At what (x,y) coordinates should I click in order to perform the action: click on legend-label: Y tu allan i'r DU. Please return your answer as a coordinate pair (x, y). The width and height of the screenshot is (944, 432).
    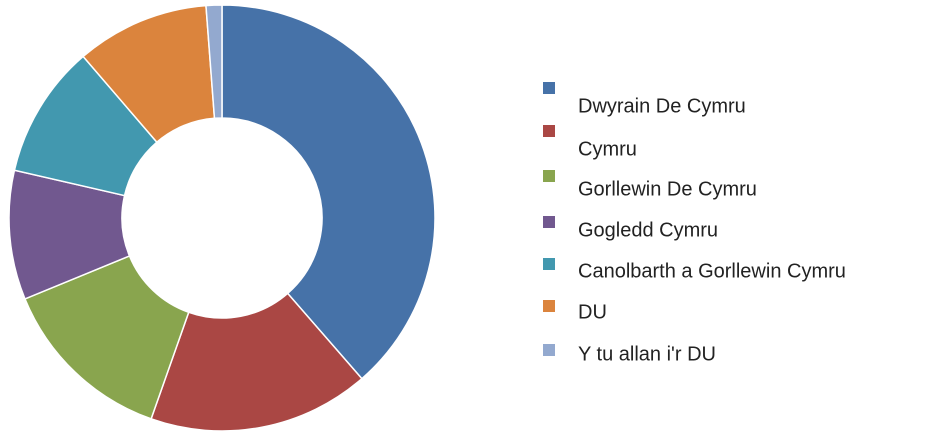
    Looking at the image, I should click on (647, 354).